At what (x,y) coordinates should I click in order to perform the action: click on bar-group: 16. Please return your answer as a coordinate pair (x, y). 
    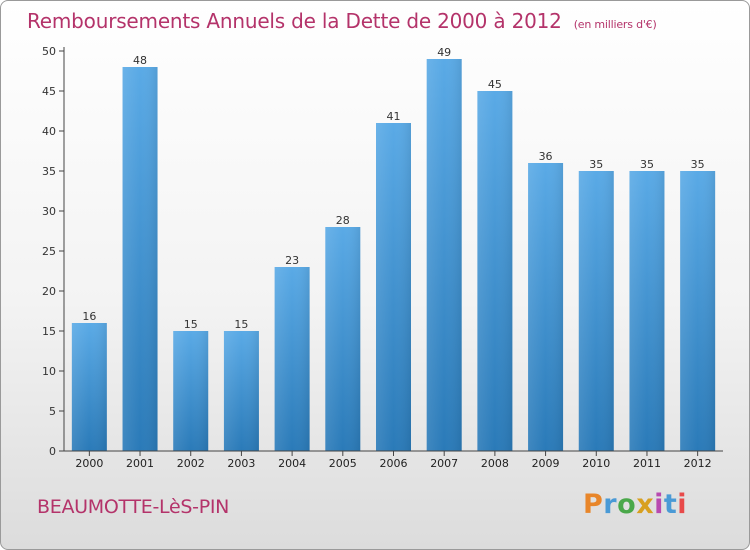
    Looking at the image, I should click on (89, 380).